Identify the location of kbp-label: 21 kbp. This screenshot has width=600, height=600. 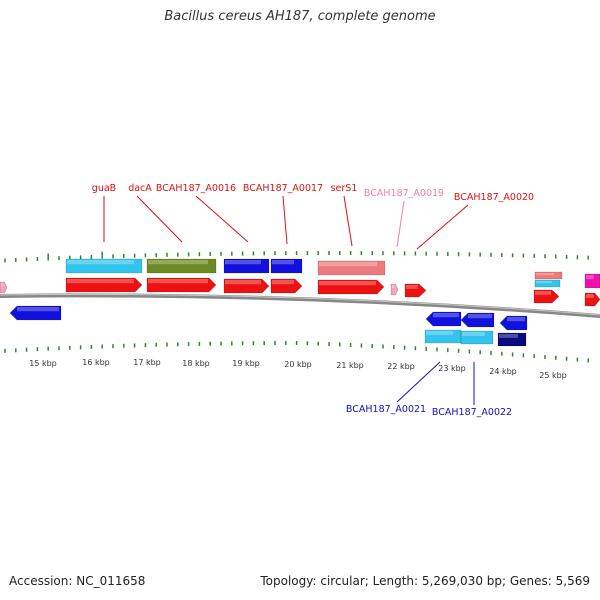
(350, 365).